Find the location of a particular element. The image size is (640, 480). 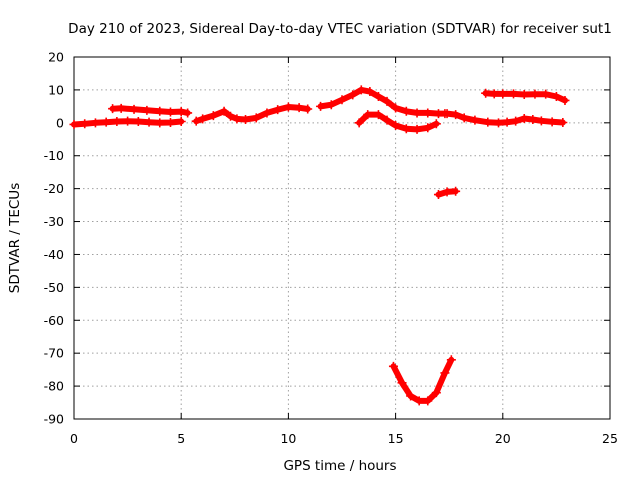

y-tick-label: -50 is located at coordinates (54, 287).